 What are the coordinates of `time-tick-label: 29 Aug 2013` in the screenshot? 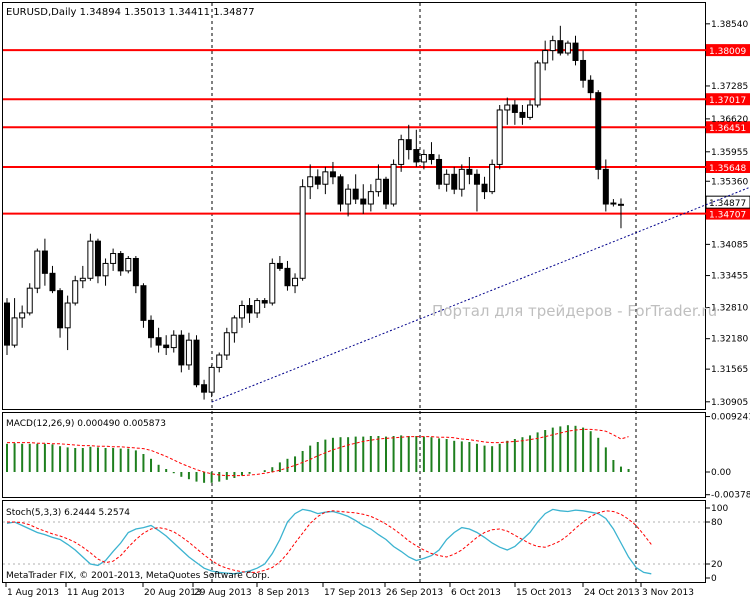 It's located at (223, 593).